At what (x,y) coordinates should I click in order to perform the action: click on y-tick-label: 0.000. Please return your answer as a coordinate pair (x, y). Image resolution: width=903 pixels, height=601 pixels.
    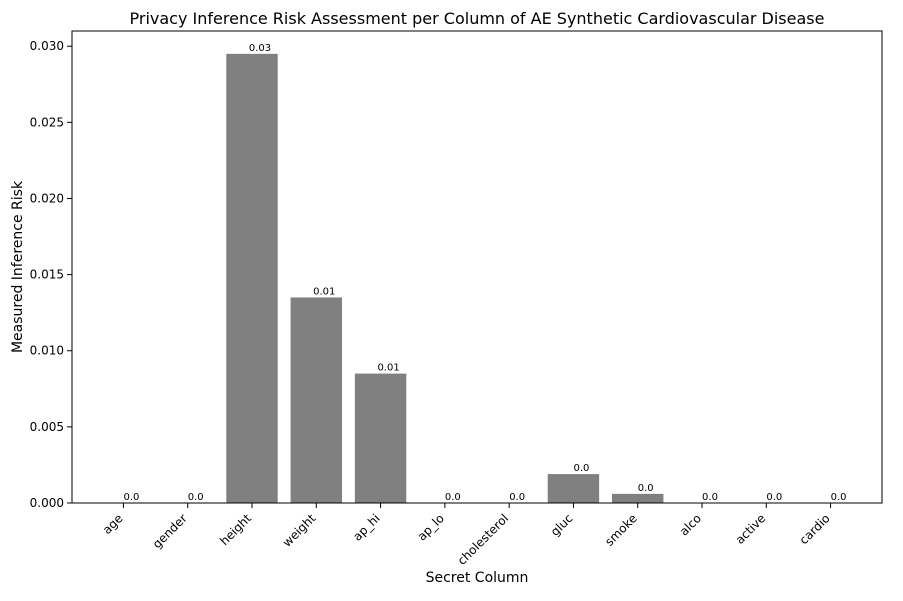
    Looking at the image, I should click on (47, 503).